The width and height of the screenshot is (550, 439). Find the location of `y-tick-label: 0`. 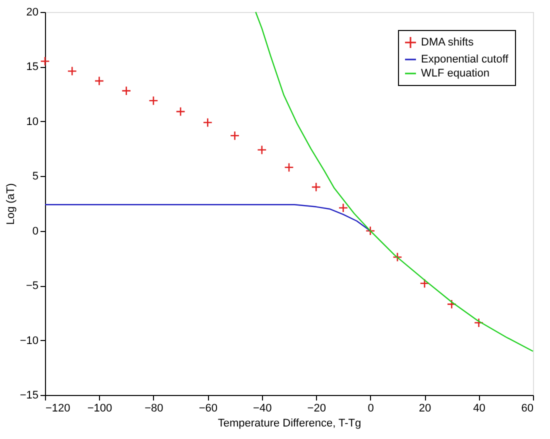

y-tick-label: 0 is located at coordinates (35, 231).